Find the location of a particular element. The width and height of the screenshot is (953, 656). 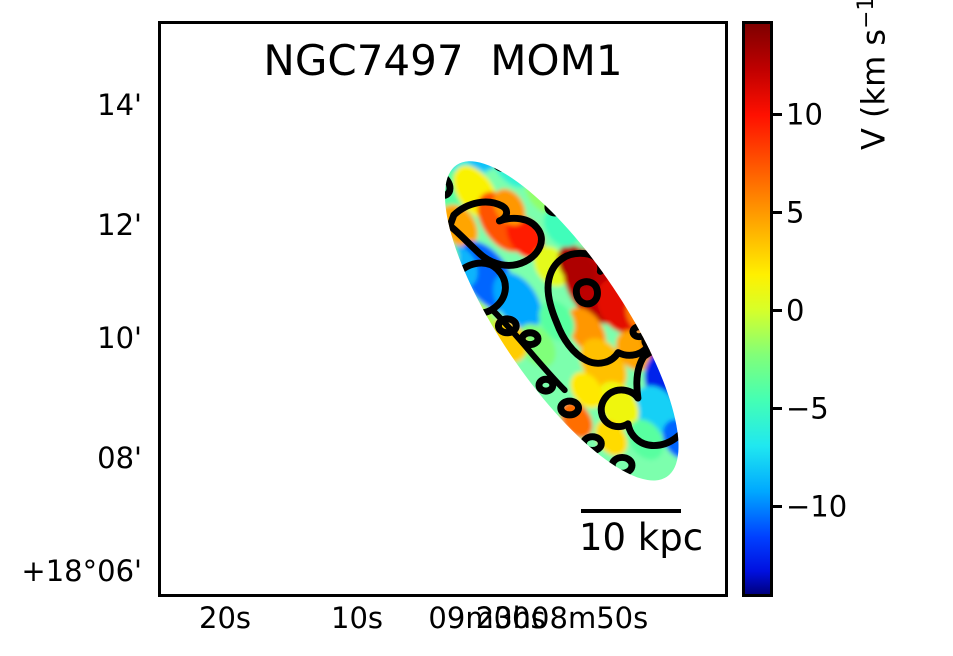

colorbar-axis-label: V (km s−1) is located at coordinates (873, 75).